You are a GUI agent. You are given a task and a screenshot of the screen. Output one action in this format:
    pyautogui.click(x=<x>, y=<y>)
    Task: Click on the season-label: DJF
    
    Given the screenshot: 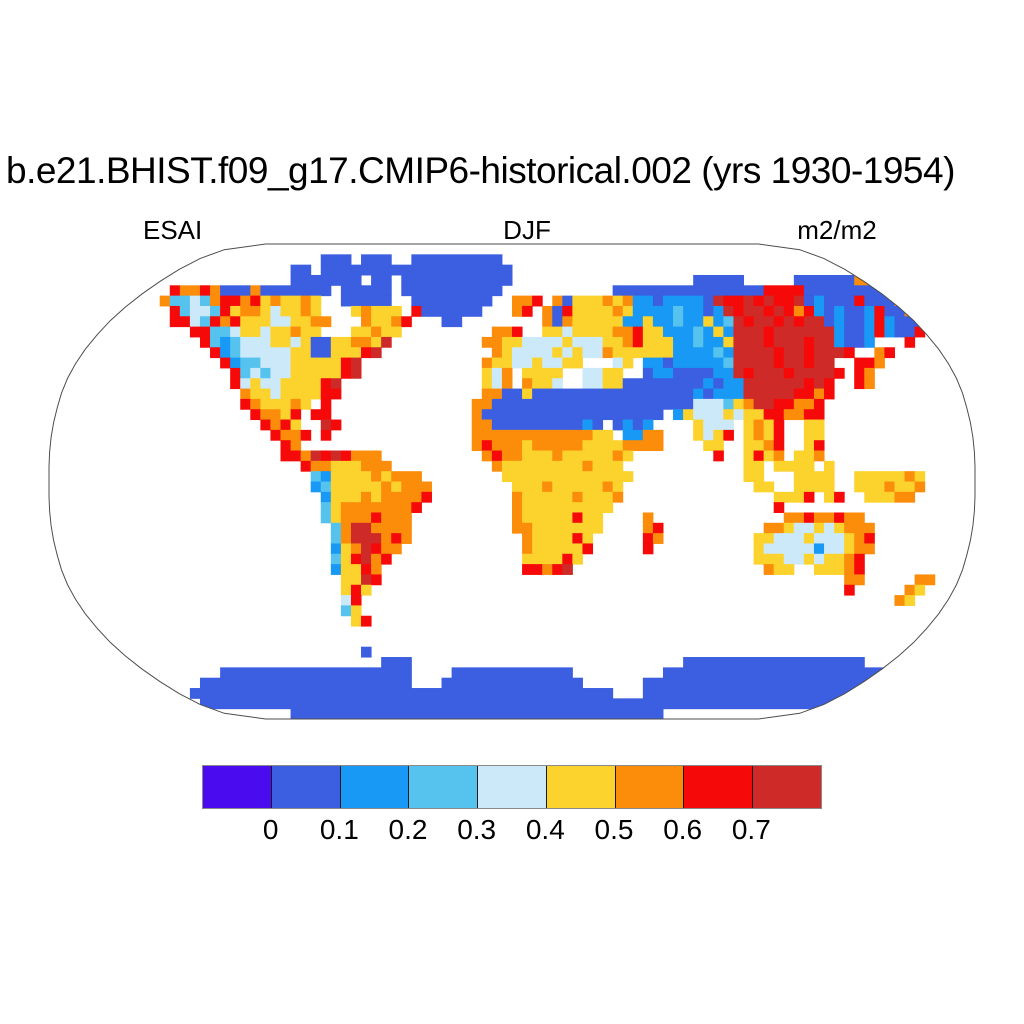 What is the action you would take?
    pyautogui.click(x=527, y=230)
    